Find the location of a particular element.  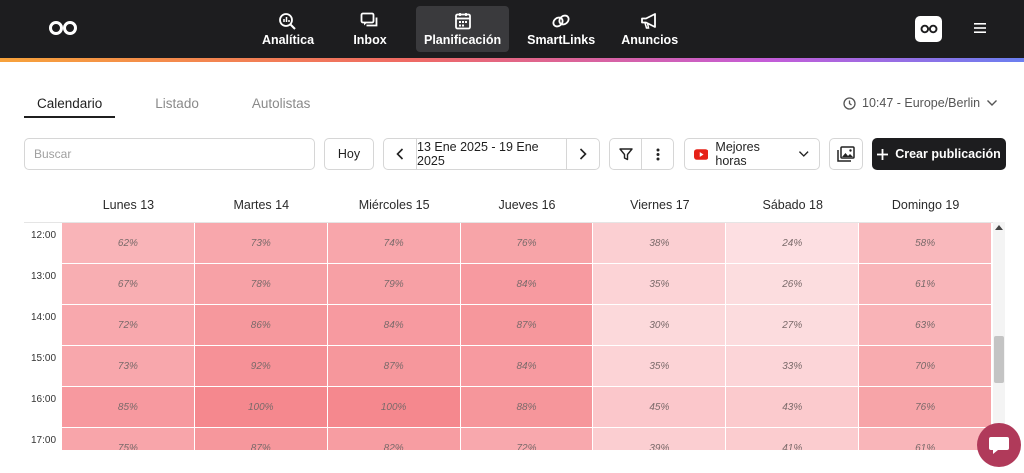

nav-item-planning: Planificación is located at coordinates (463, 29).